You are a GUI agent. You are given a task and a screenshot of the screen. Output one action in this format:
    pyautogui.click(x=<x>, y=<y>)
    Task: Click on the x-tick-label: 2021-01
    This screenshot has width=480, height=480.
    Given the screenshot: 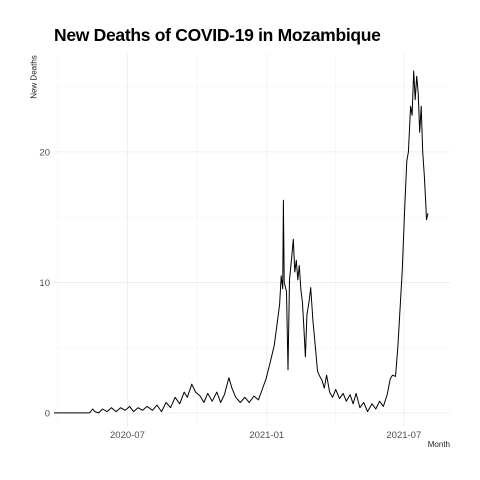 What is the action you would take?
    pyautogui.click(x=266, y=435)
    